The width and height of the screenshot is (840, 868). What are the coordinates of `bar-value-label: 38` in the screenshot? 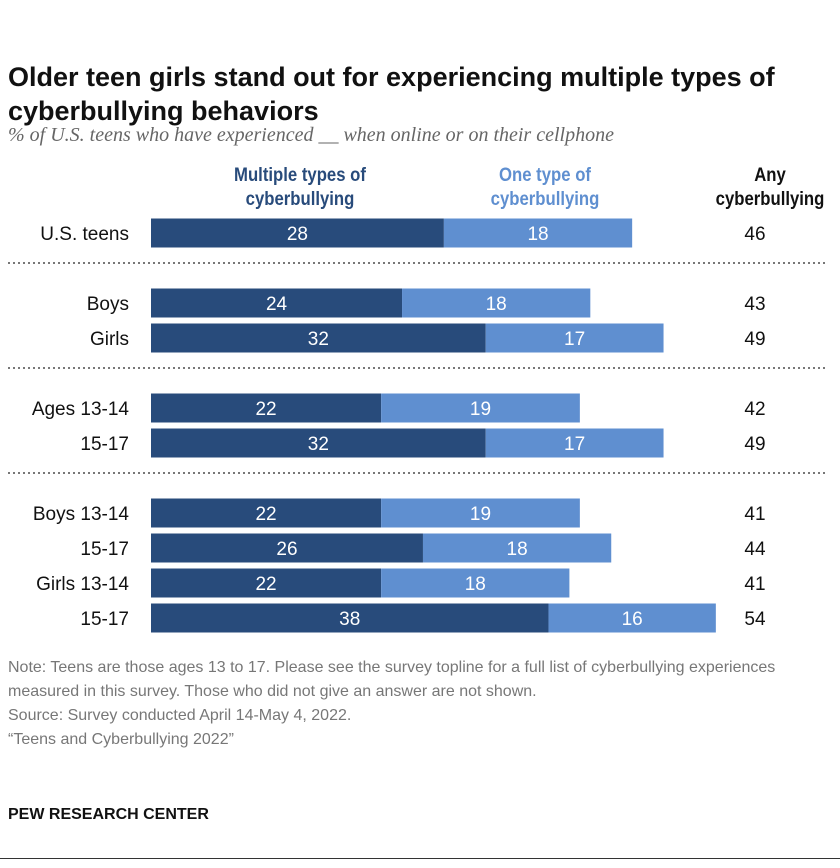 It's located at (349, 619).